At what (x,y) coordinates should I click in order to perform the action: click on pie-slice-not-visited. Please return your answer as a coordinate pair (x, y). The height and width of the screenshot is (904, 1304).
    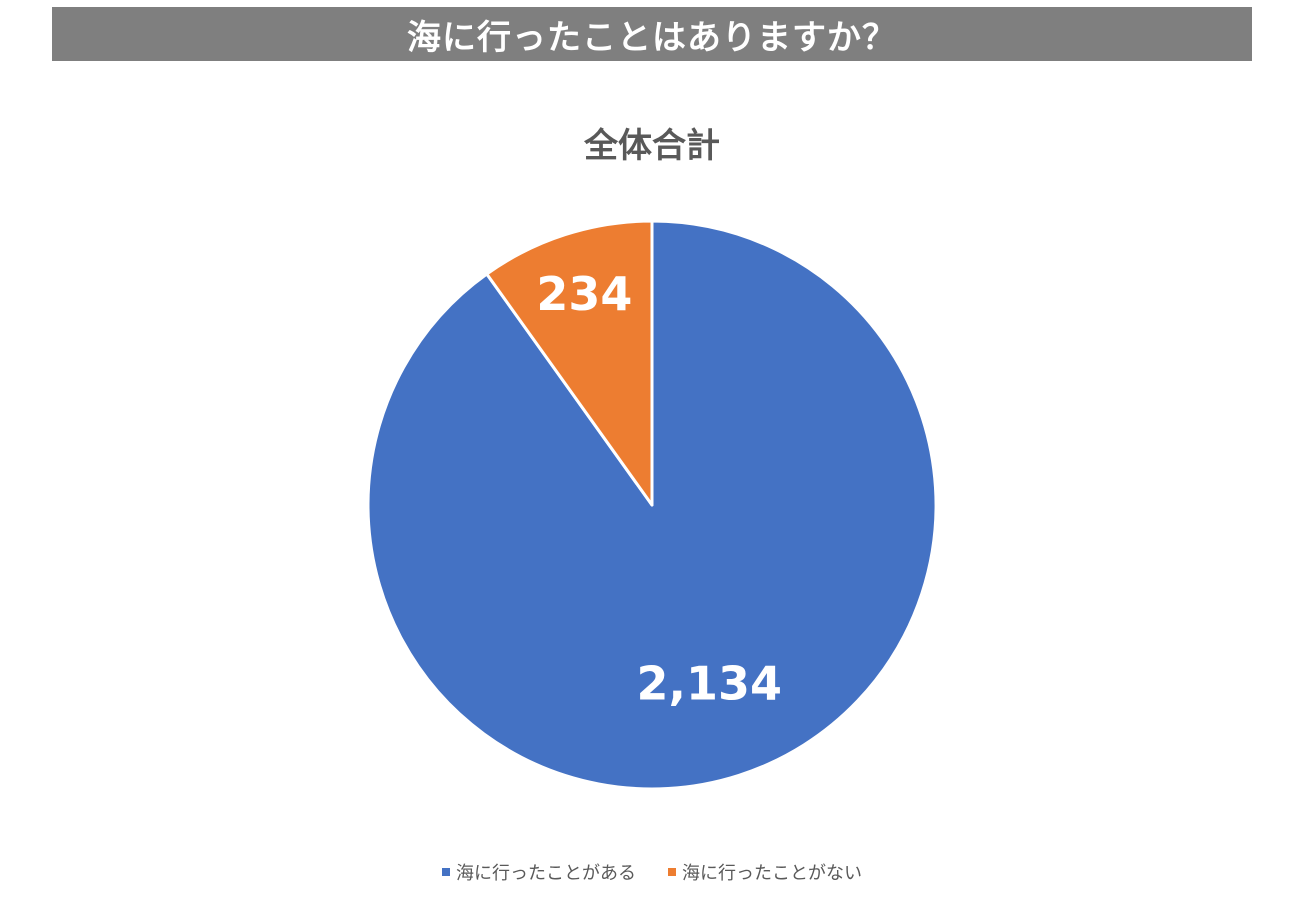
    Looking at the image, I should click on (569, 363).